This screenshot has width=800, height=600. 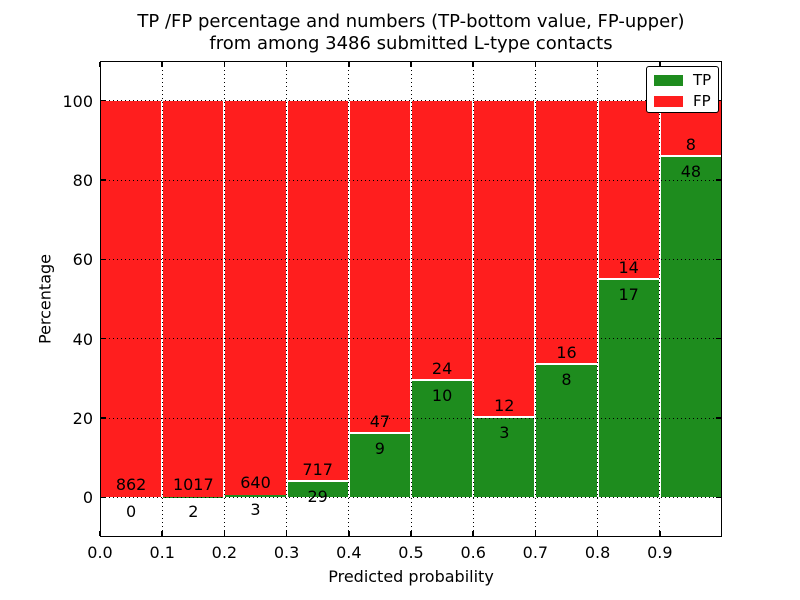 What do you see at coordinates (660, 552) in the screenshot?
I see `x-tick-label: 0.9` at bounding box center [660, 552].